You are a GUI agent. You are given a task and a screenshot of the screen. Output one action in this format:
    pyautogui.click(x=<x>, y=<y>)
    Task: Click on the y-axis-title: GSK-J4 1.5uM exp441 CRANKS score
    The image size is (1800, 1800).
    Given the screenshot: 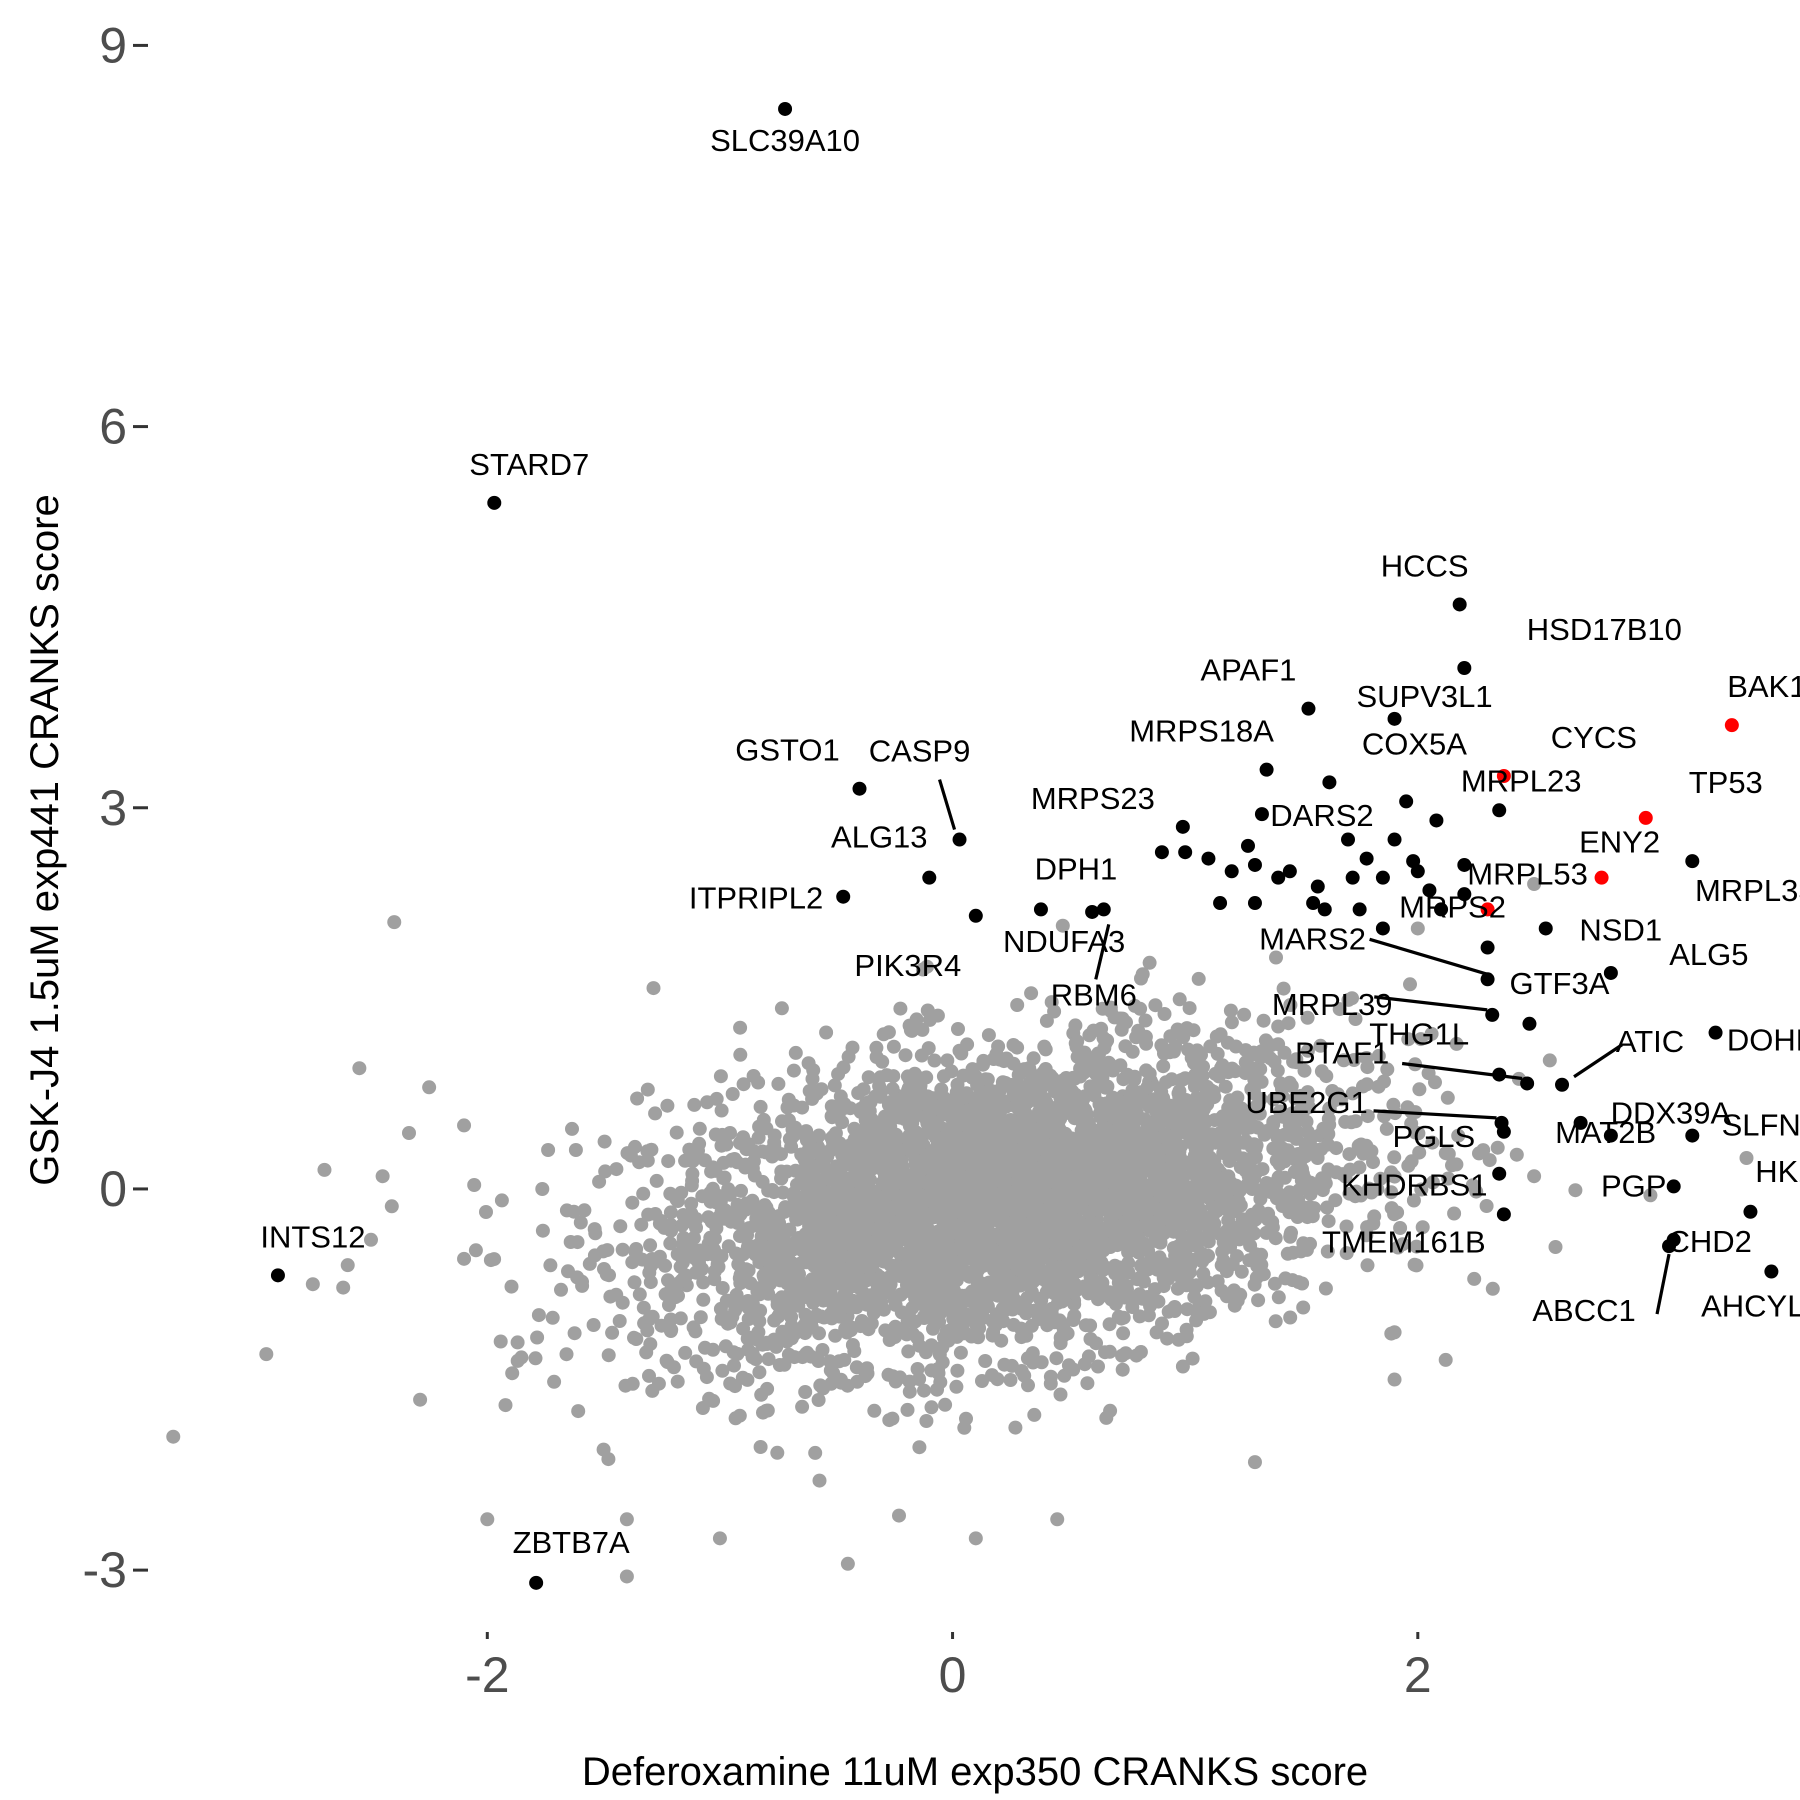 What is the action you would take?
    pyautogui.click(x=45, y=839)
    